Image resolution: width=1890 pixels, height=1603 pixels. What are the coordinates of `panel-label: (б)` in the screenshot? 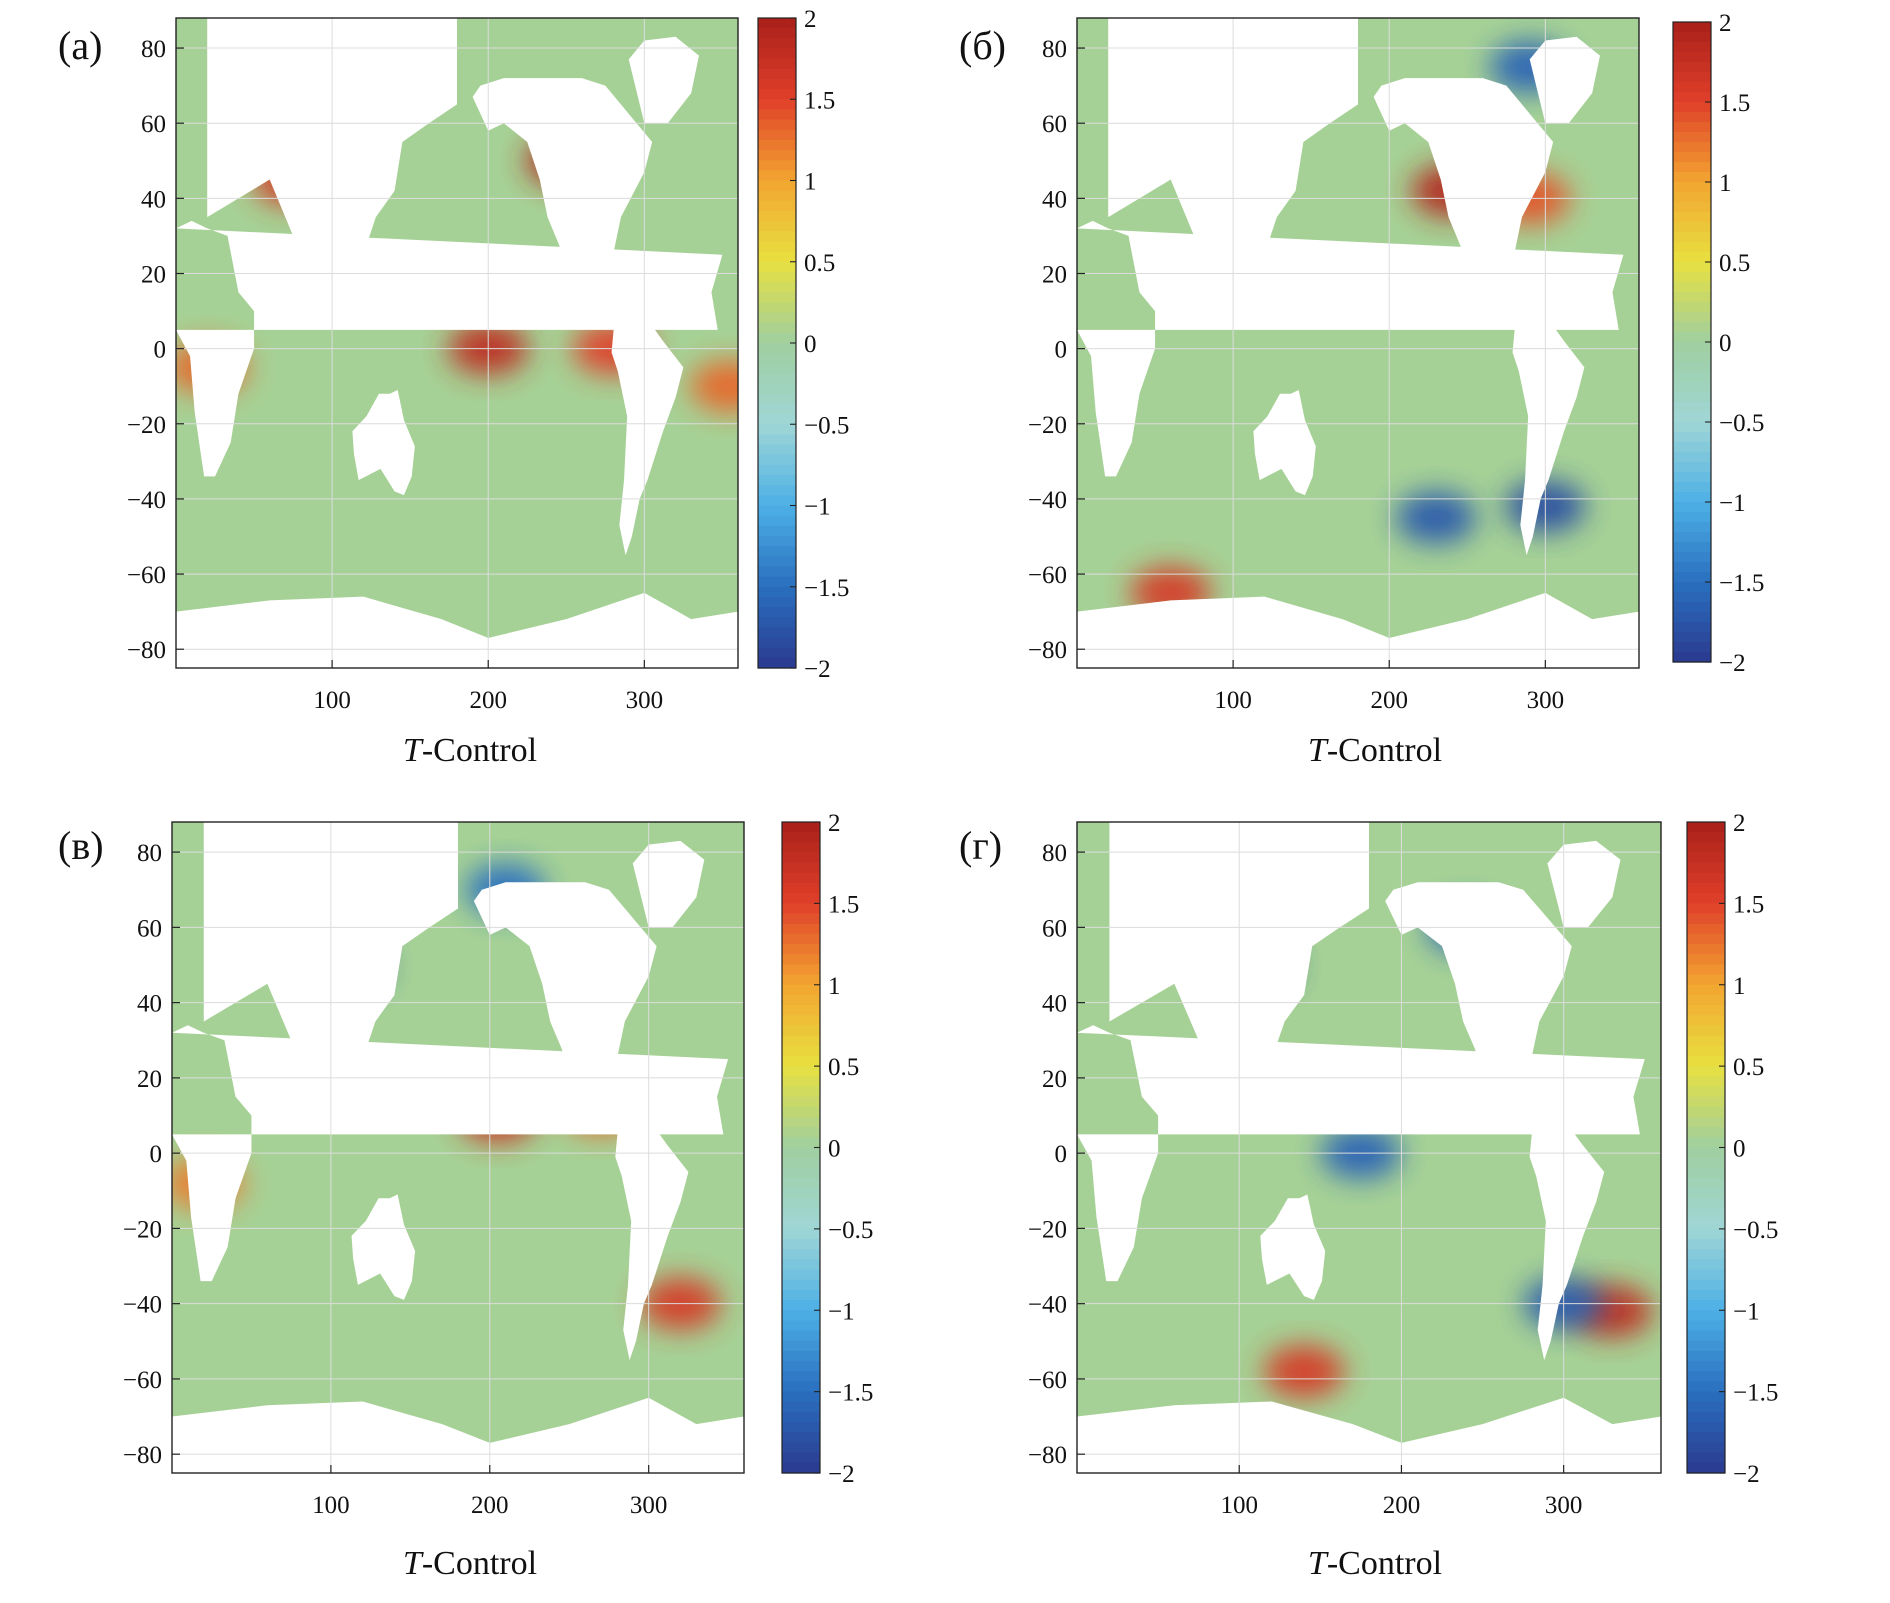 It's located at (982, 45).